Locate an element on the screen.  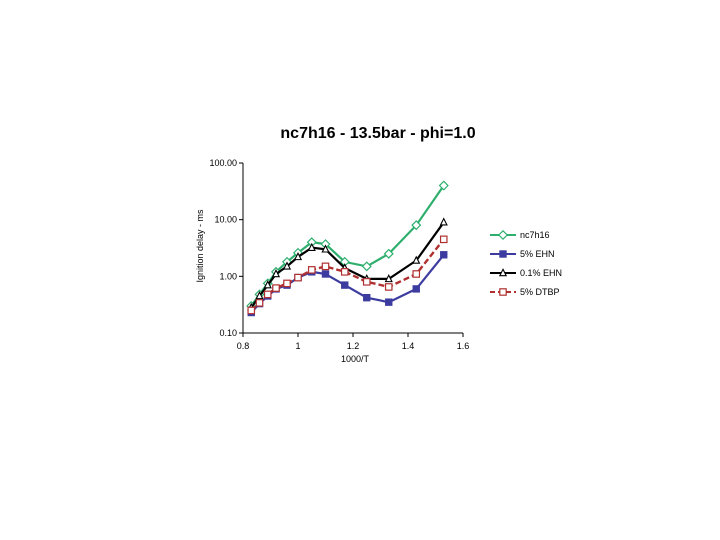
y-tick-label: 0.10 is located at coordinates (228, 333).